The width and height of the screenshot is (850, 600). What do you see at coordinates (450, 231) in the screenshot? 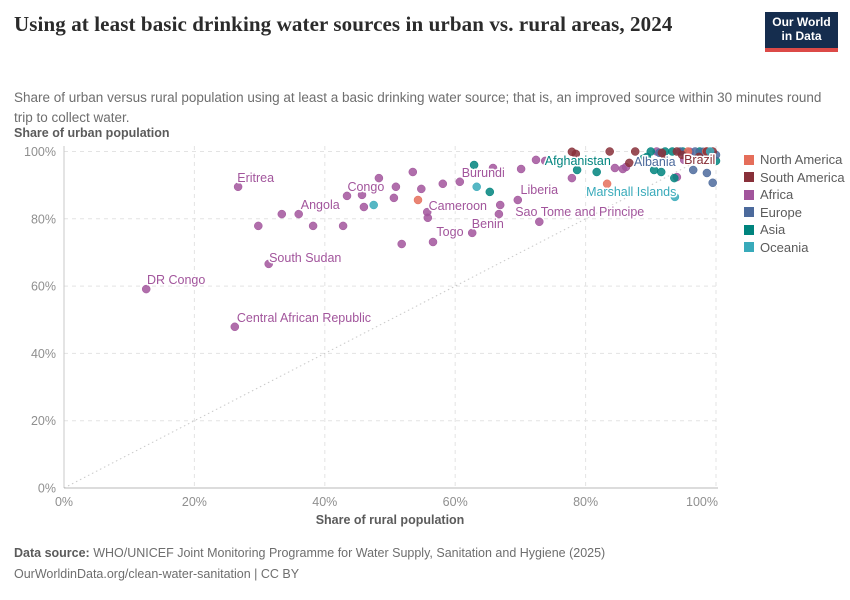
I see `country-label-togo: Togo` at bounding box center [450, 231].